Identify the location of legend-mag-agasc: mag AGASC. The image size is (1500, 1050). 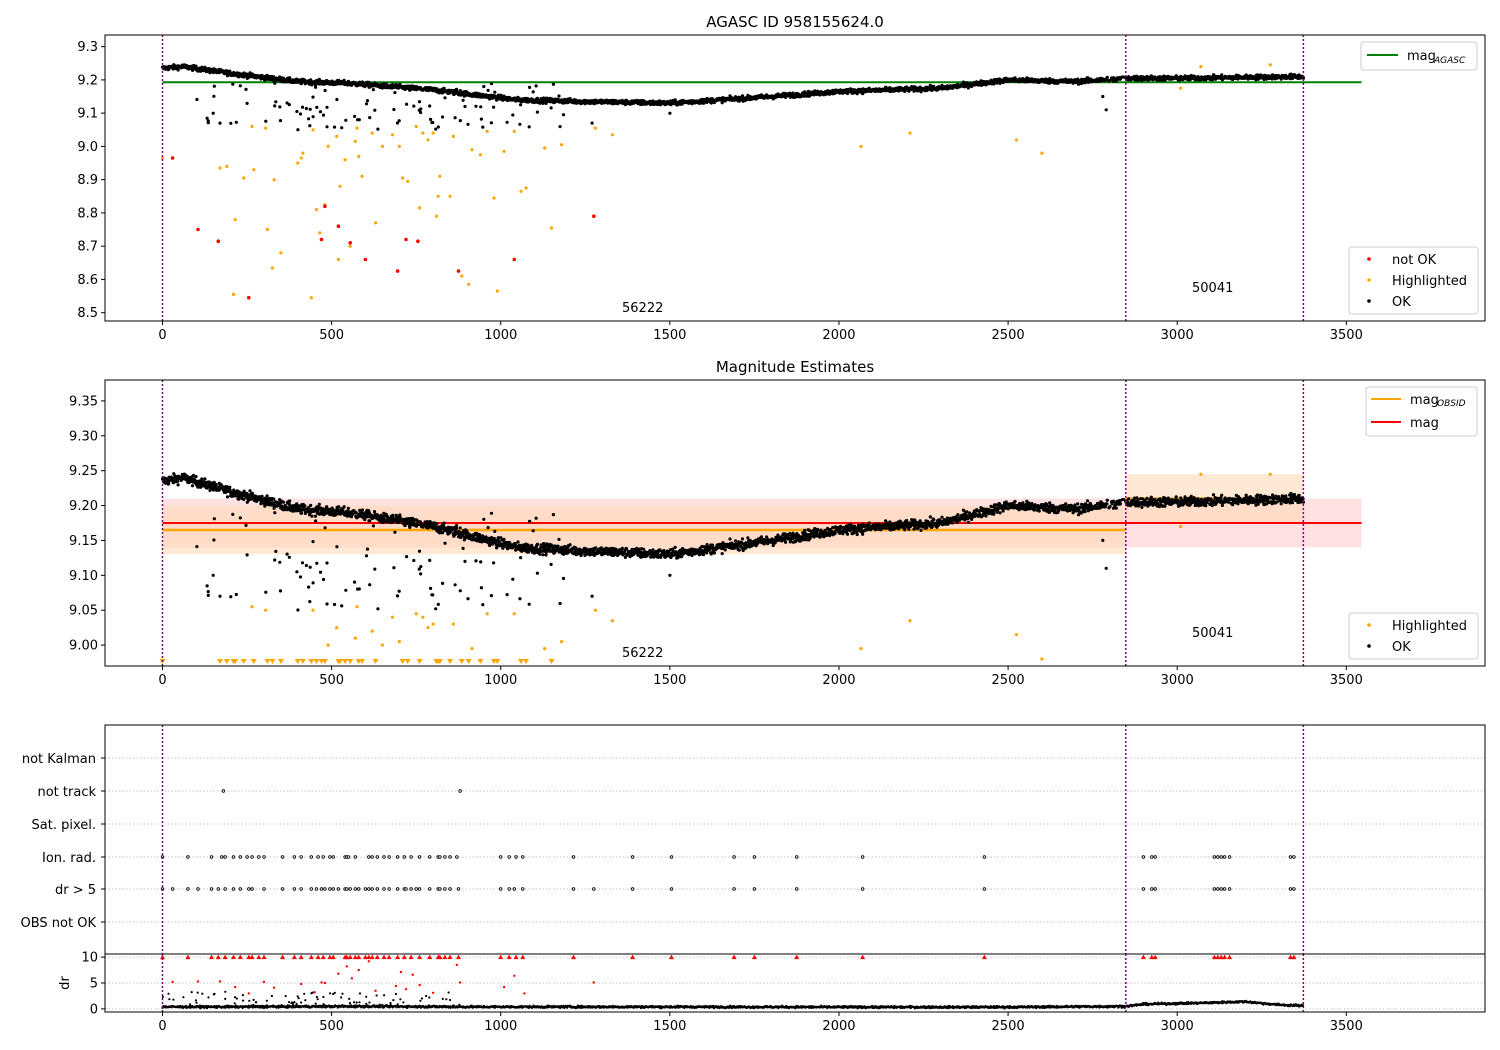
(1419, 56).